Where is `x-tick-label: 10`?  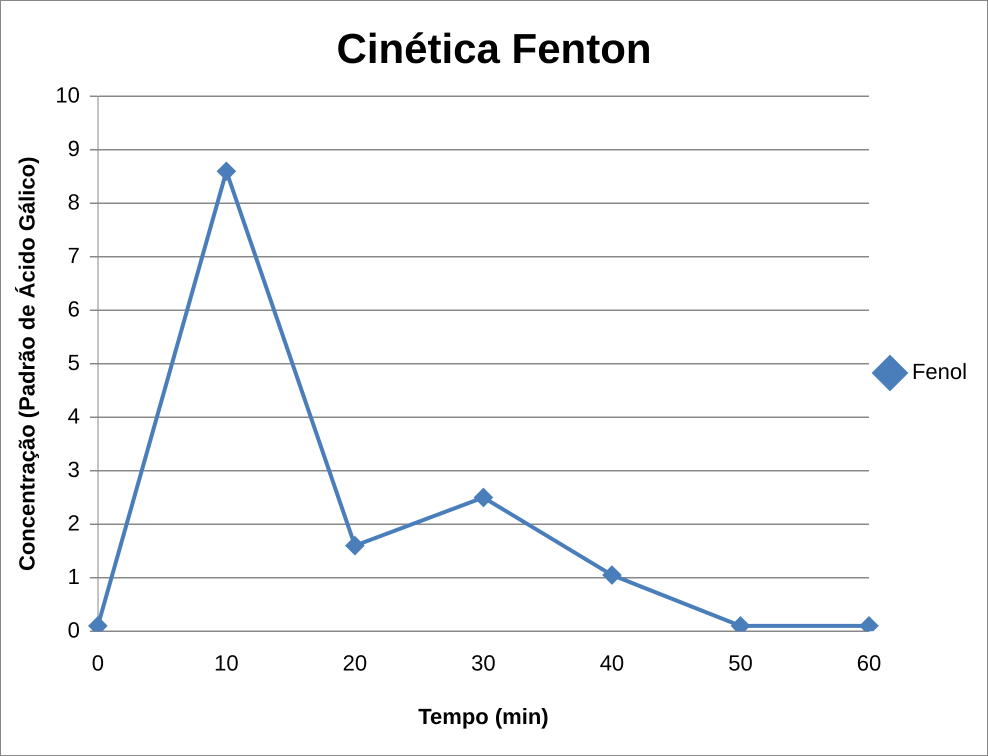 x-tick-label: 10 is located at coordinates (226, 663).